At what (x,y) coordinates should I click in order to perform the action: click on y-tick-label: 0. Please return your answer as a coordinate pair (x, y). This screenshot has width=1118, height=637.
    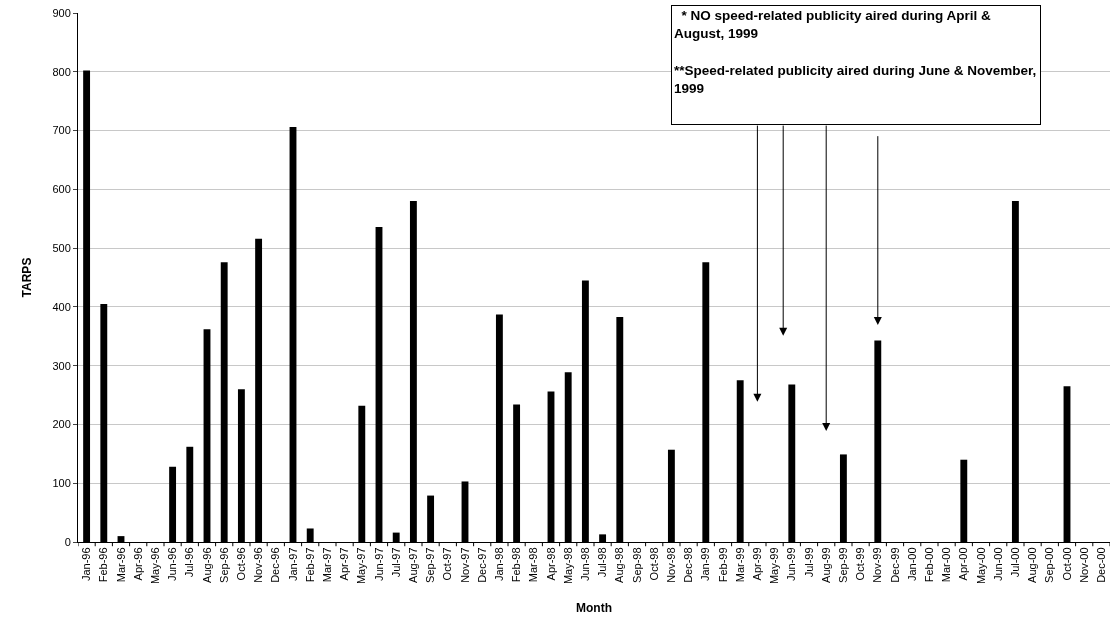
    Looking at the image, I should click on (67, 541).